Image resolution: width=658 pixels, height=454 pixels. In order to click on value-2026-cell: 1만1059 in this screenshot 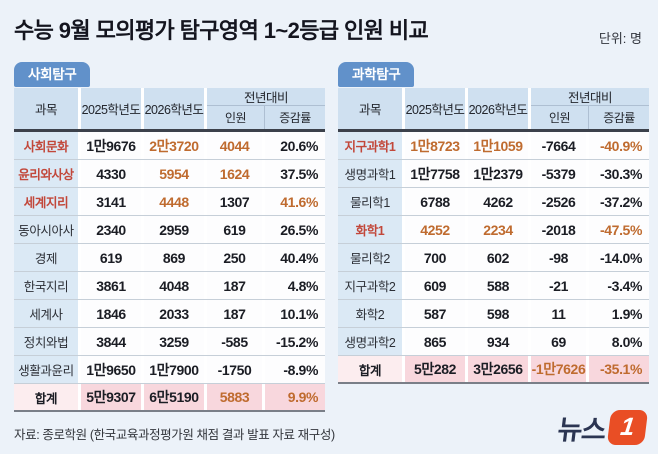, I will do `click(498, 145)`.